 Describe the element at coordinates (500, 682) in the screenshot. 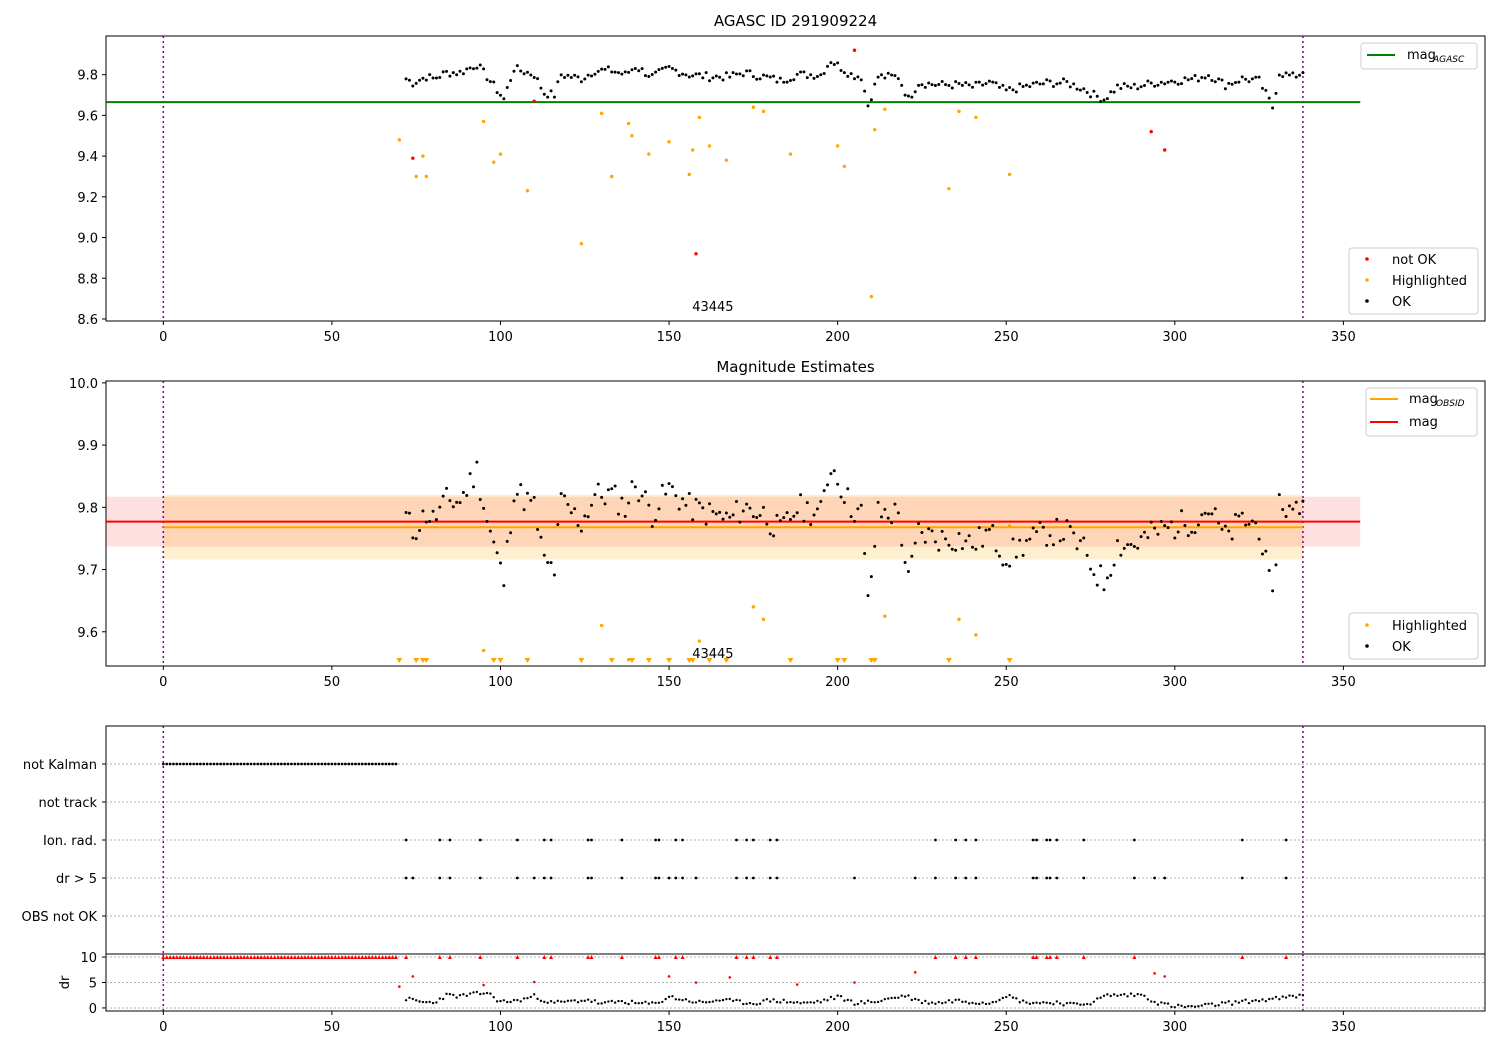

I see `panel2-x-tick-label: 100` at that location.